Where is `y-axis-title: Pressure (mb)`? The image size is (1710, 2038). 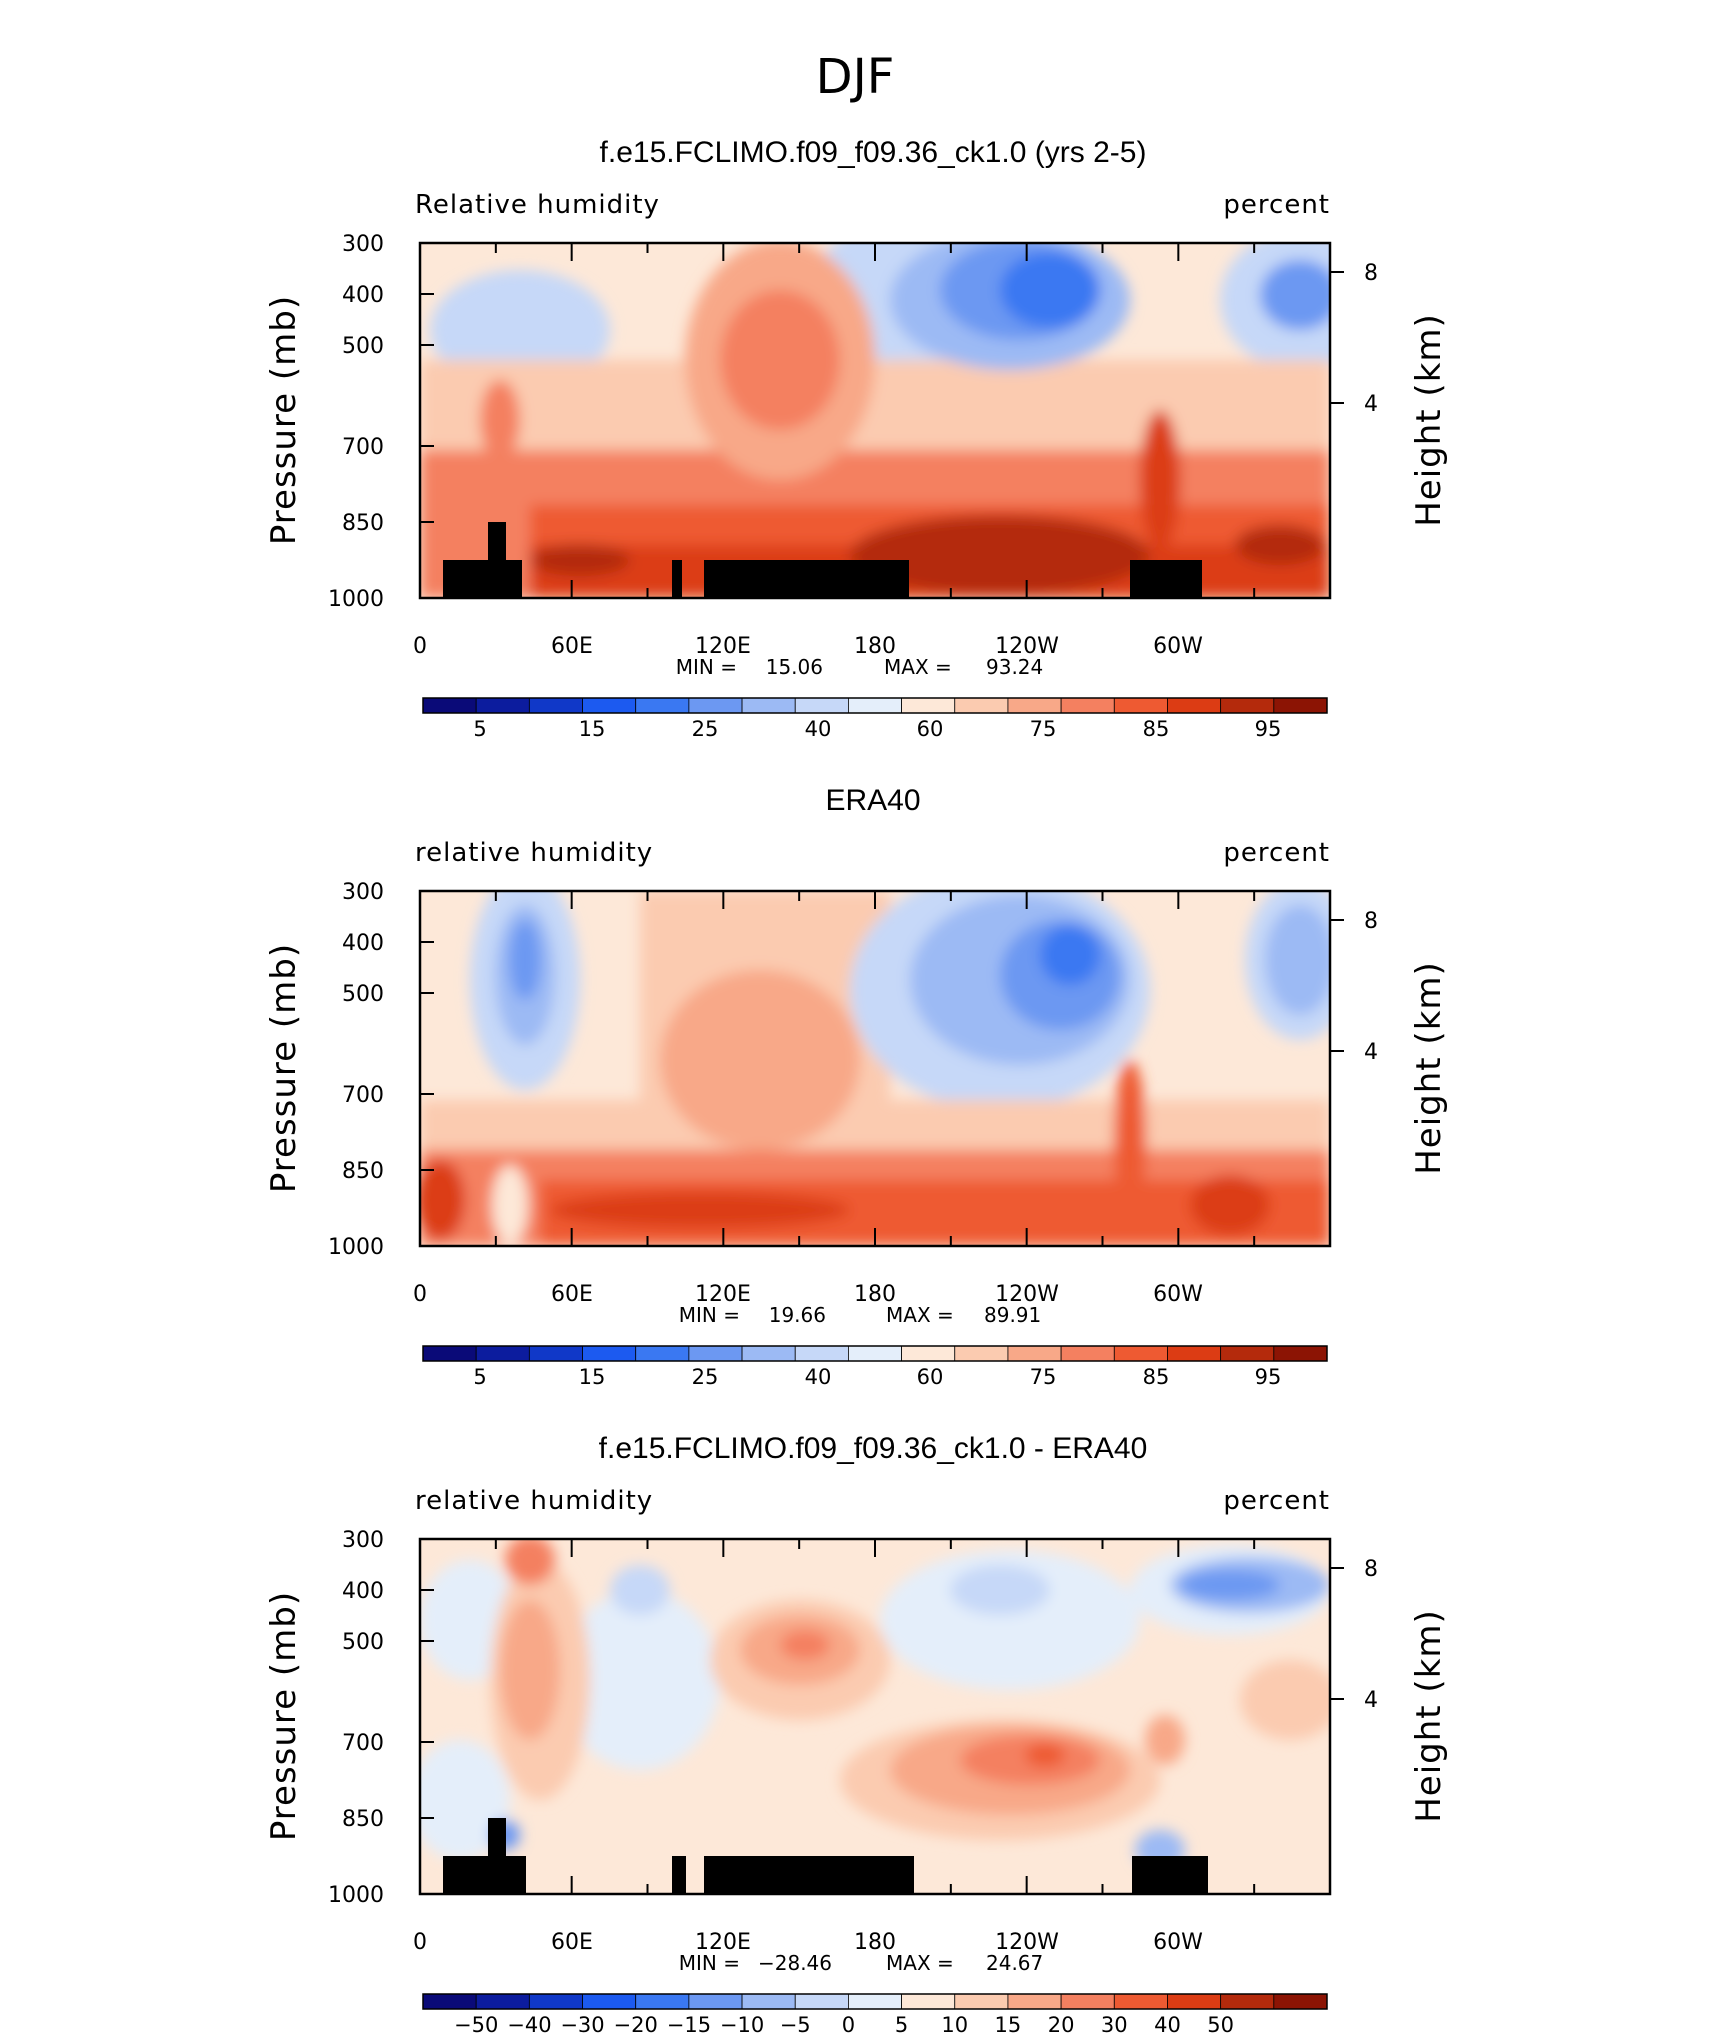
y-axis-title: Pressure (mb) is located at coordinates (284, 420).